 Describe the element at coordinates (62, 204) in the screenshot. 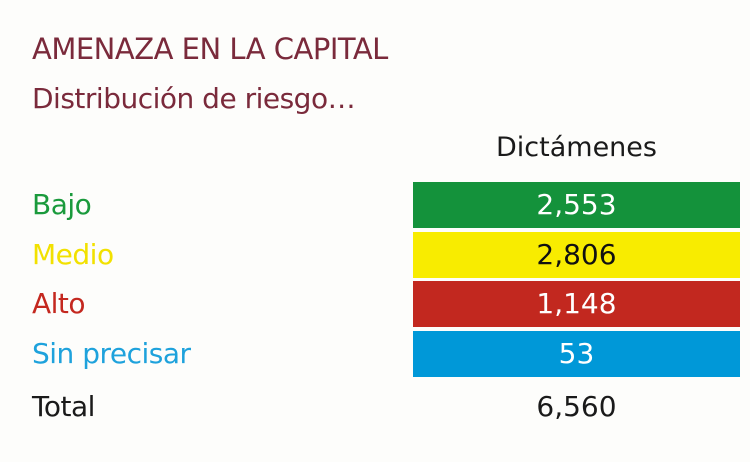

I see `row-label: Bajo` at that location.